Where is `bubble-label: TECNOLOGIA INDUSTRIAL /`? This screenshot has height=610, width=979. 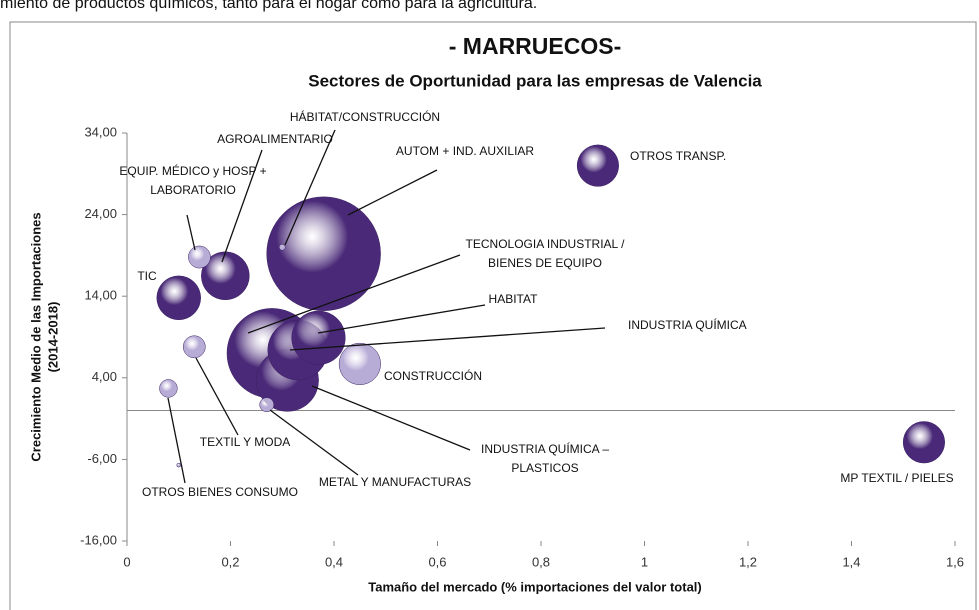 bubble-label: TECNOLOGIA INDUSTRIAL / is located at coordinates (546, 244).